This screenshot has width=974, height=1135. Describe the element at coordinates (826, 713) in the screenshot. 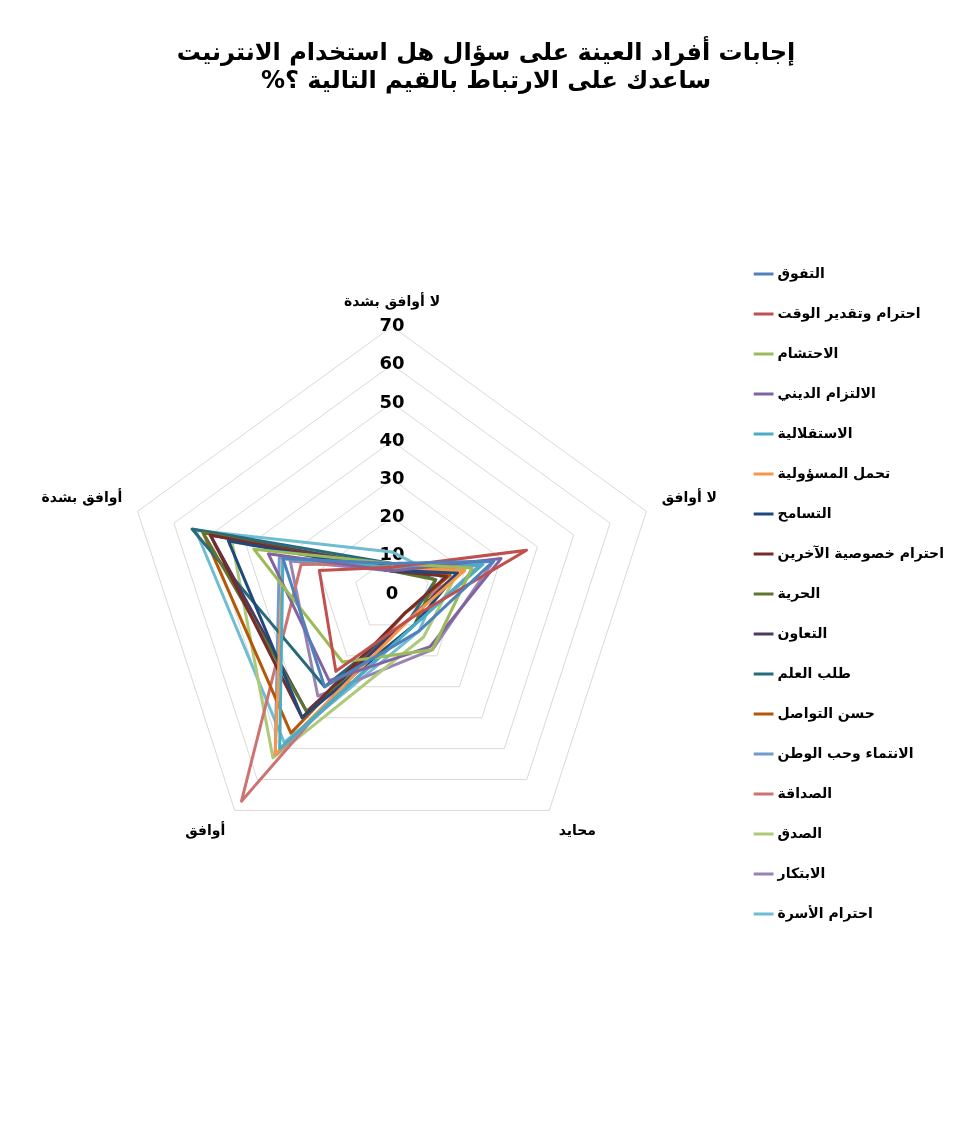

I see `legend-label: حسن التواصل` at that location.